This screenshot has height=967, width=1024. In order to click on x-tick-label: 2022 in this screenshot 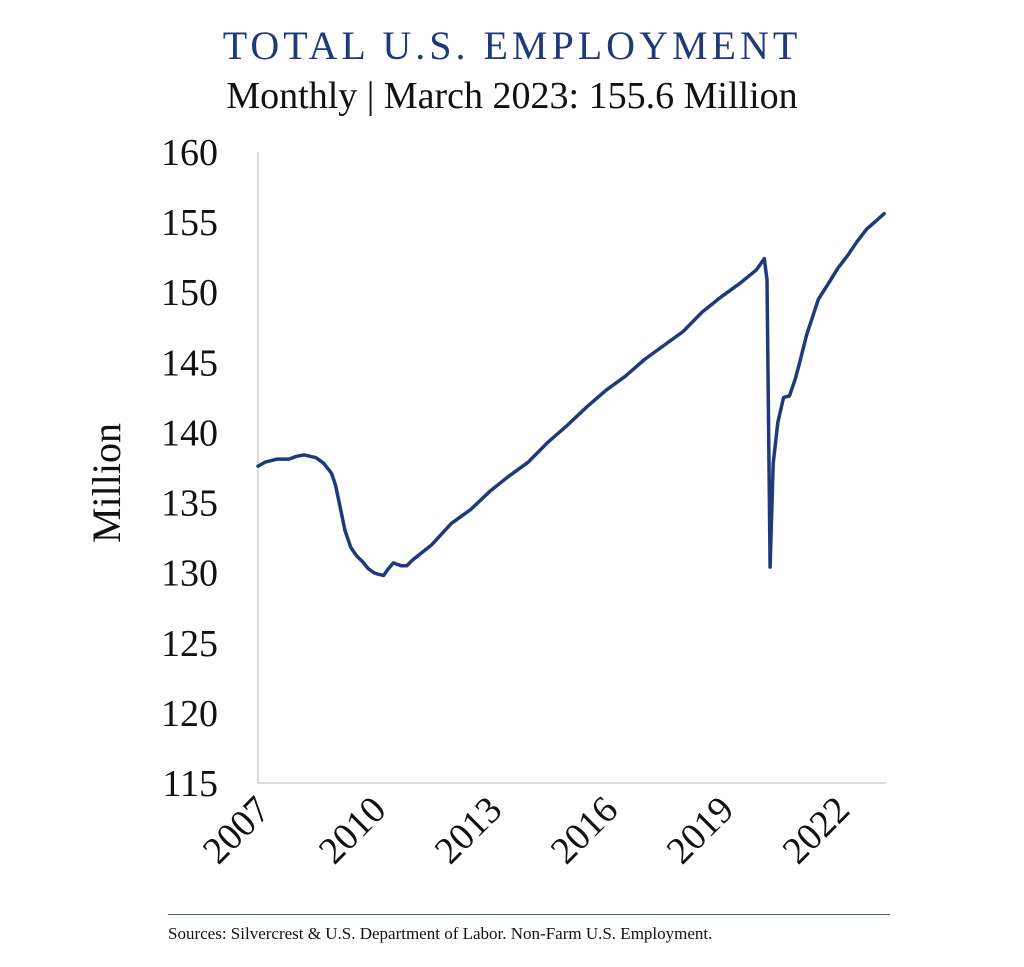, I will do `click(816, 830)`.